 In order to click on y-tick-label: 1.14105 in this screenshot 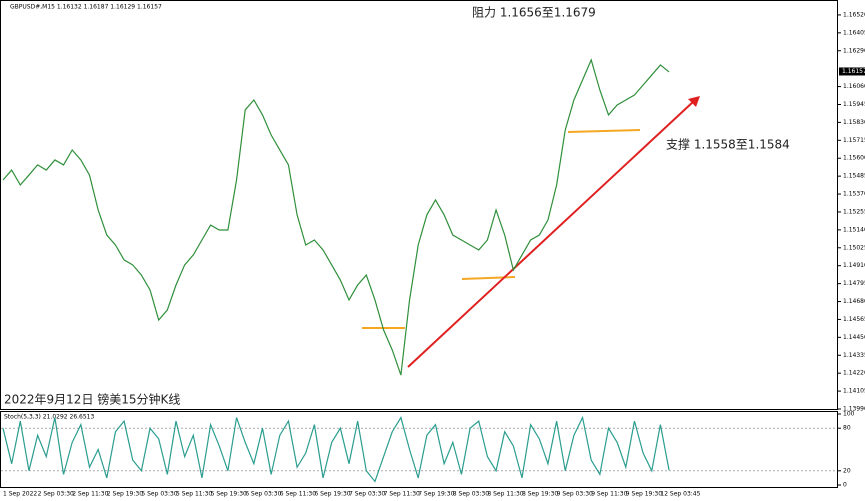, I will do `click(854, 391)`.